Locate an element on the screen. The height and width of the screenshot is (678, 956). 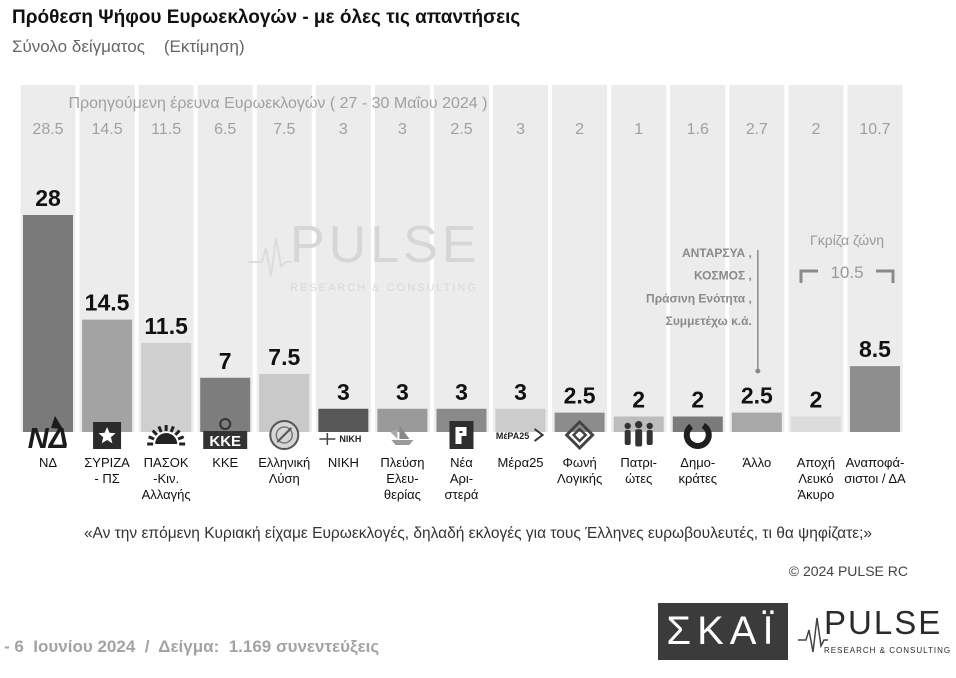
value-label: 7 is located at coordinates (225, 361).